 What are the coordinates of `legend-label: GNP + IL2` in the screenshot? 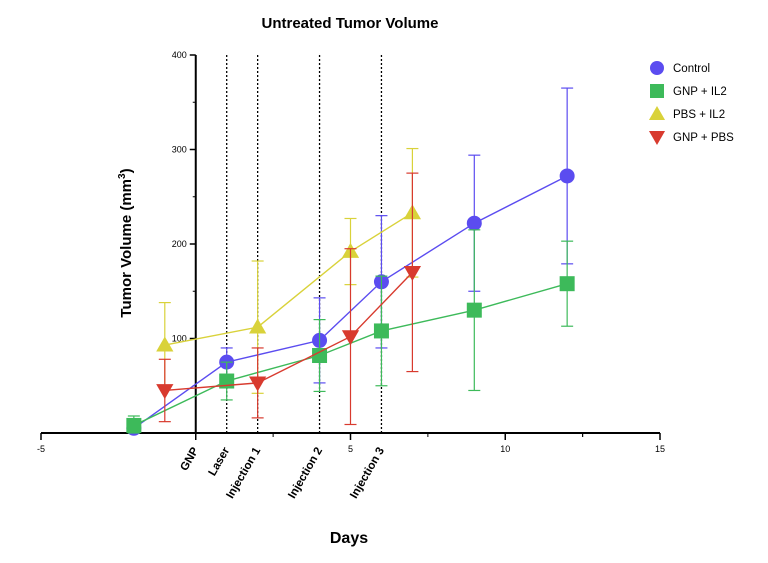 It's located at (700, 92).